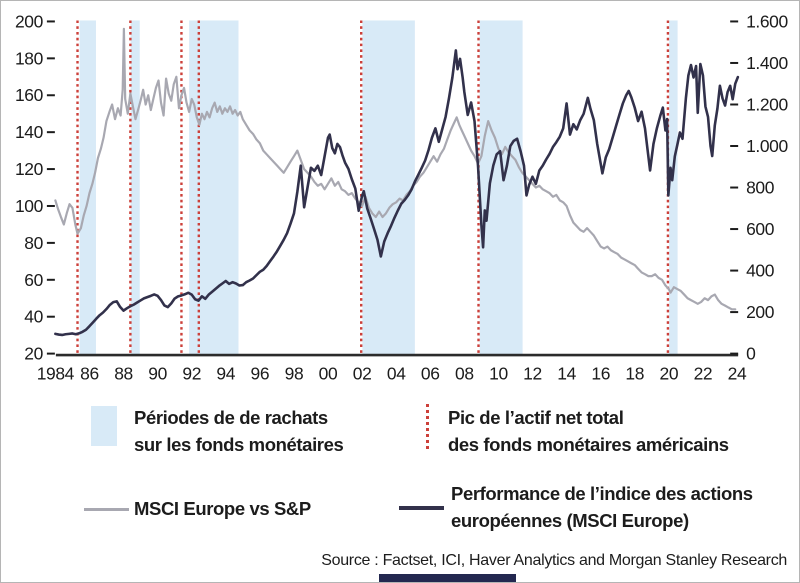  Describe the element at coordinates (33, 280) in the screenshot. I see `svg-text: 60` at that location.